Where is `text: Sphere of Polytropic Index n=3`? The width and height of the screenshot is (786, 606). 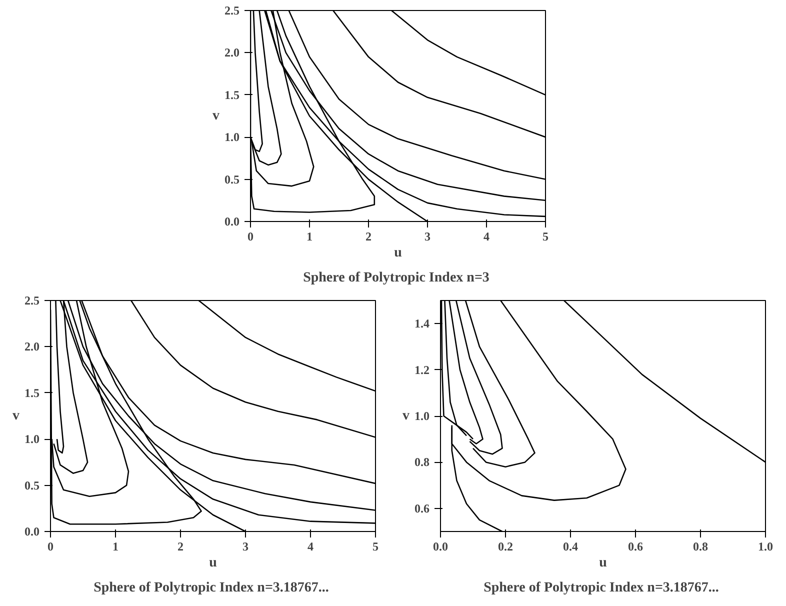
text: Sphere of Polytropic Index n=3 is located at coordinates (396, 278).